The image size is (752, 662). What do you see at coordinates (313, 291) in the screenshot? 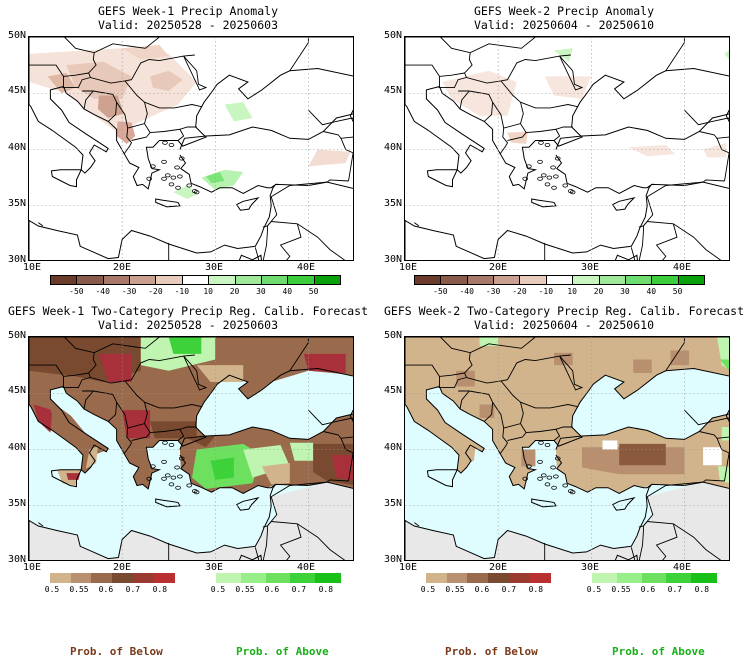
I see `colorbar-tick-label: 50` at bounding box center [313, 291].